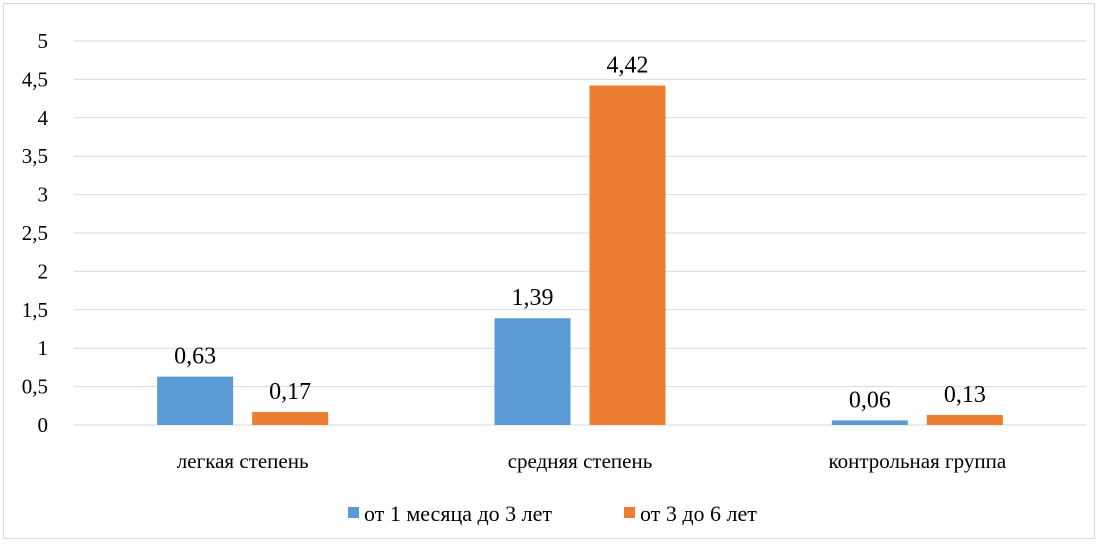 This screenshot has height=545, width=1100. Describe the element at coordinates (195, 357) in the screenshot. I see `data-label: 0,63` at that location.